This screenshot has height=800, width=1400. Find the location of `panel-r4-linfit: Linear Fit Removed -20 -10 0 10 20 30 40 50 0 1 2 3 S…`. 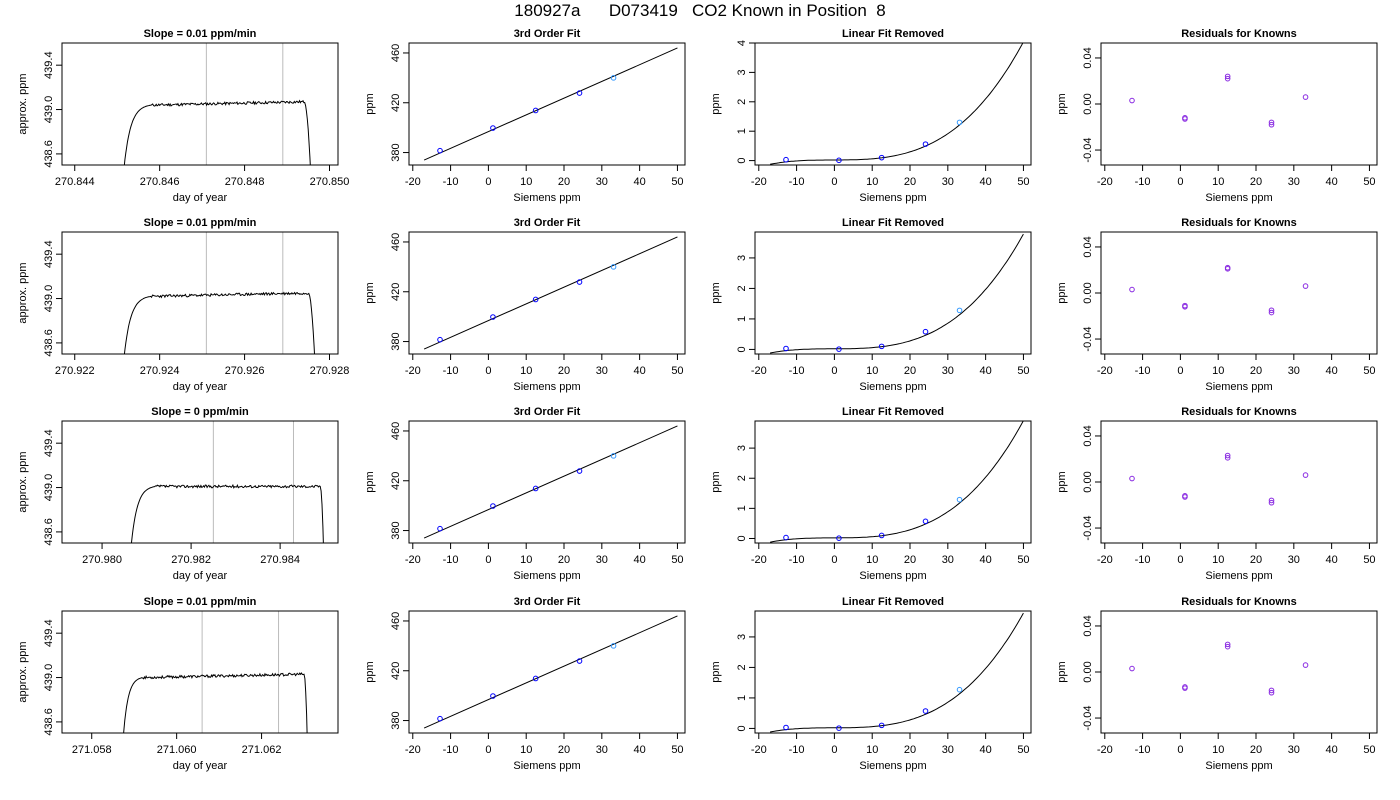

panel-r4-linfit: Linear Fit Removed -20 -10 0 10 20 30 40 50 0 1 2 3 S… is located at coordinates (871, 684).